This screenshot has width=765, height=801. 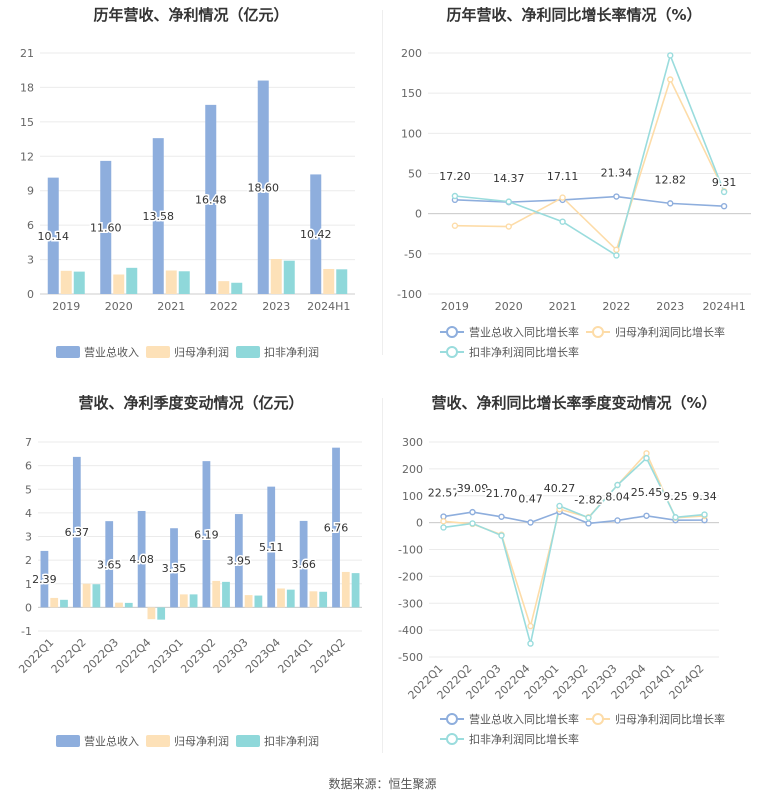 I want to click on x-tick-label: 2021, so click(x=563, y=306).